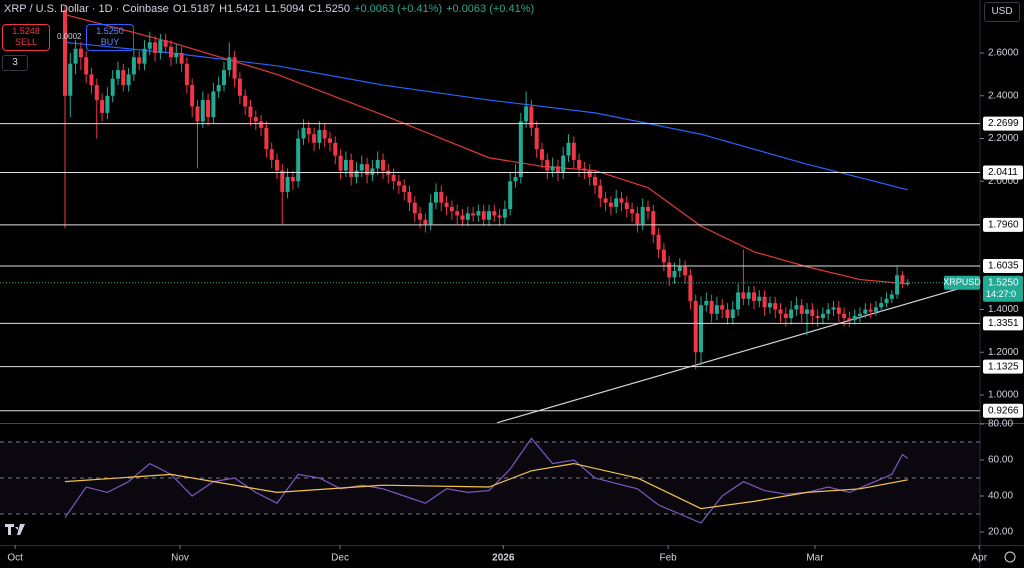 The image size is (1024, 568). What do you see at coordinates (1000, 496) in the screenshot?
I see `y-tick-label: 40.00` at bounding box center [1000, 496].